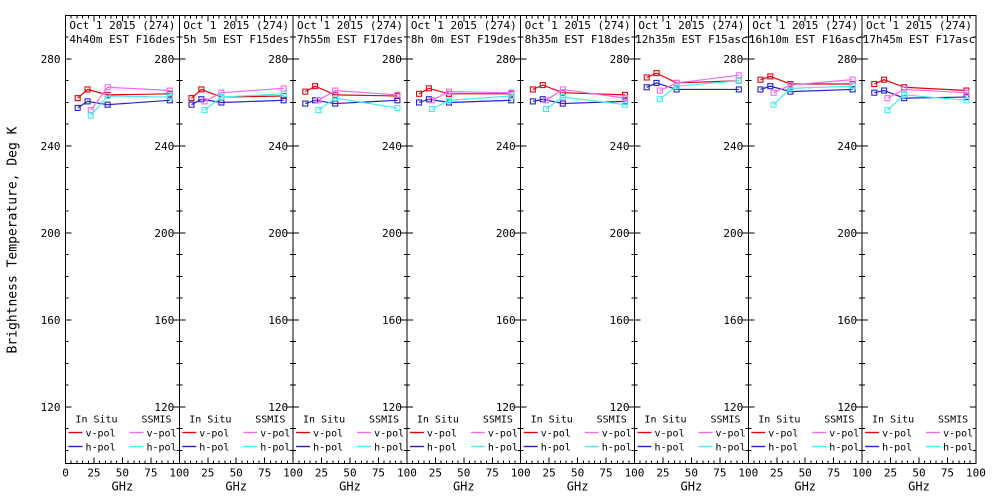 The width and height of the screenshot is (1000, 500). What do you see at coordinates (578, 39) in the screenshot?
I see `panel-subtitle: 8h35m EST F18des` at bounding box center [578, 39].